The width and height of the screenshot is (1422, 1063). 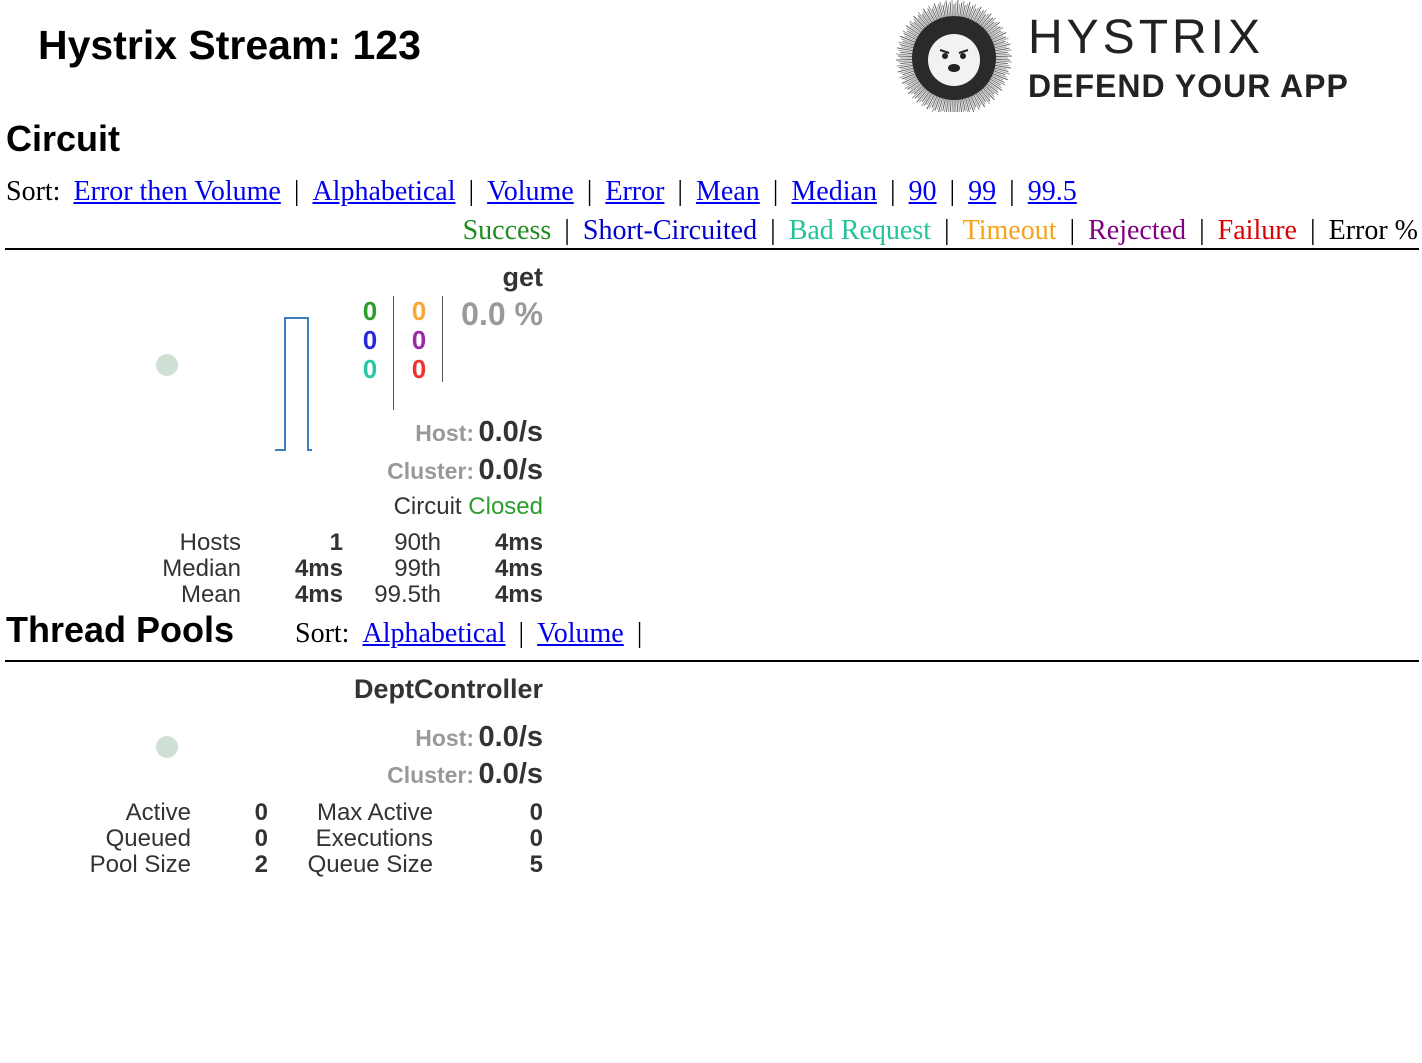 What do you see at coordinates (507, 230) in the screenshot?
I see `legend-success: Success` at bounding box center [507, 230].